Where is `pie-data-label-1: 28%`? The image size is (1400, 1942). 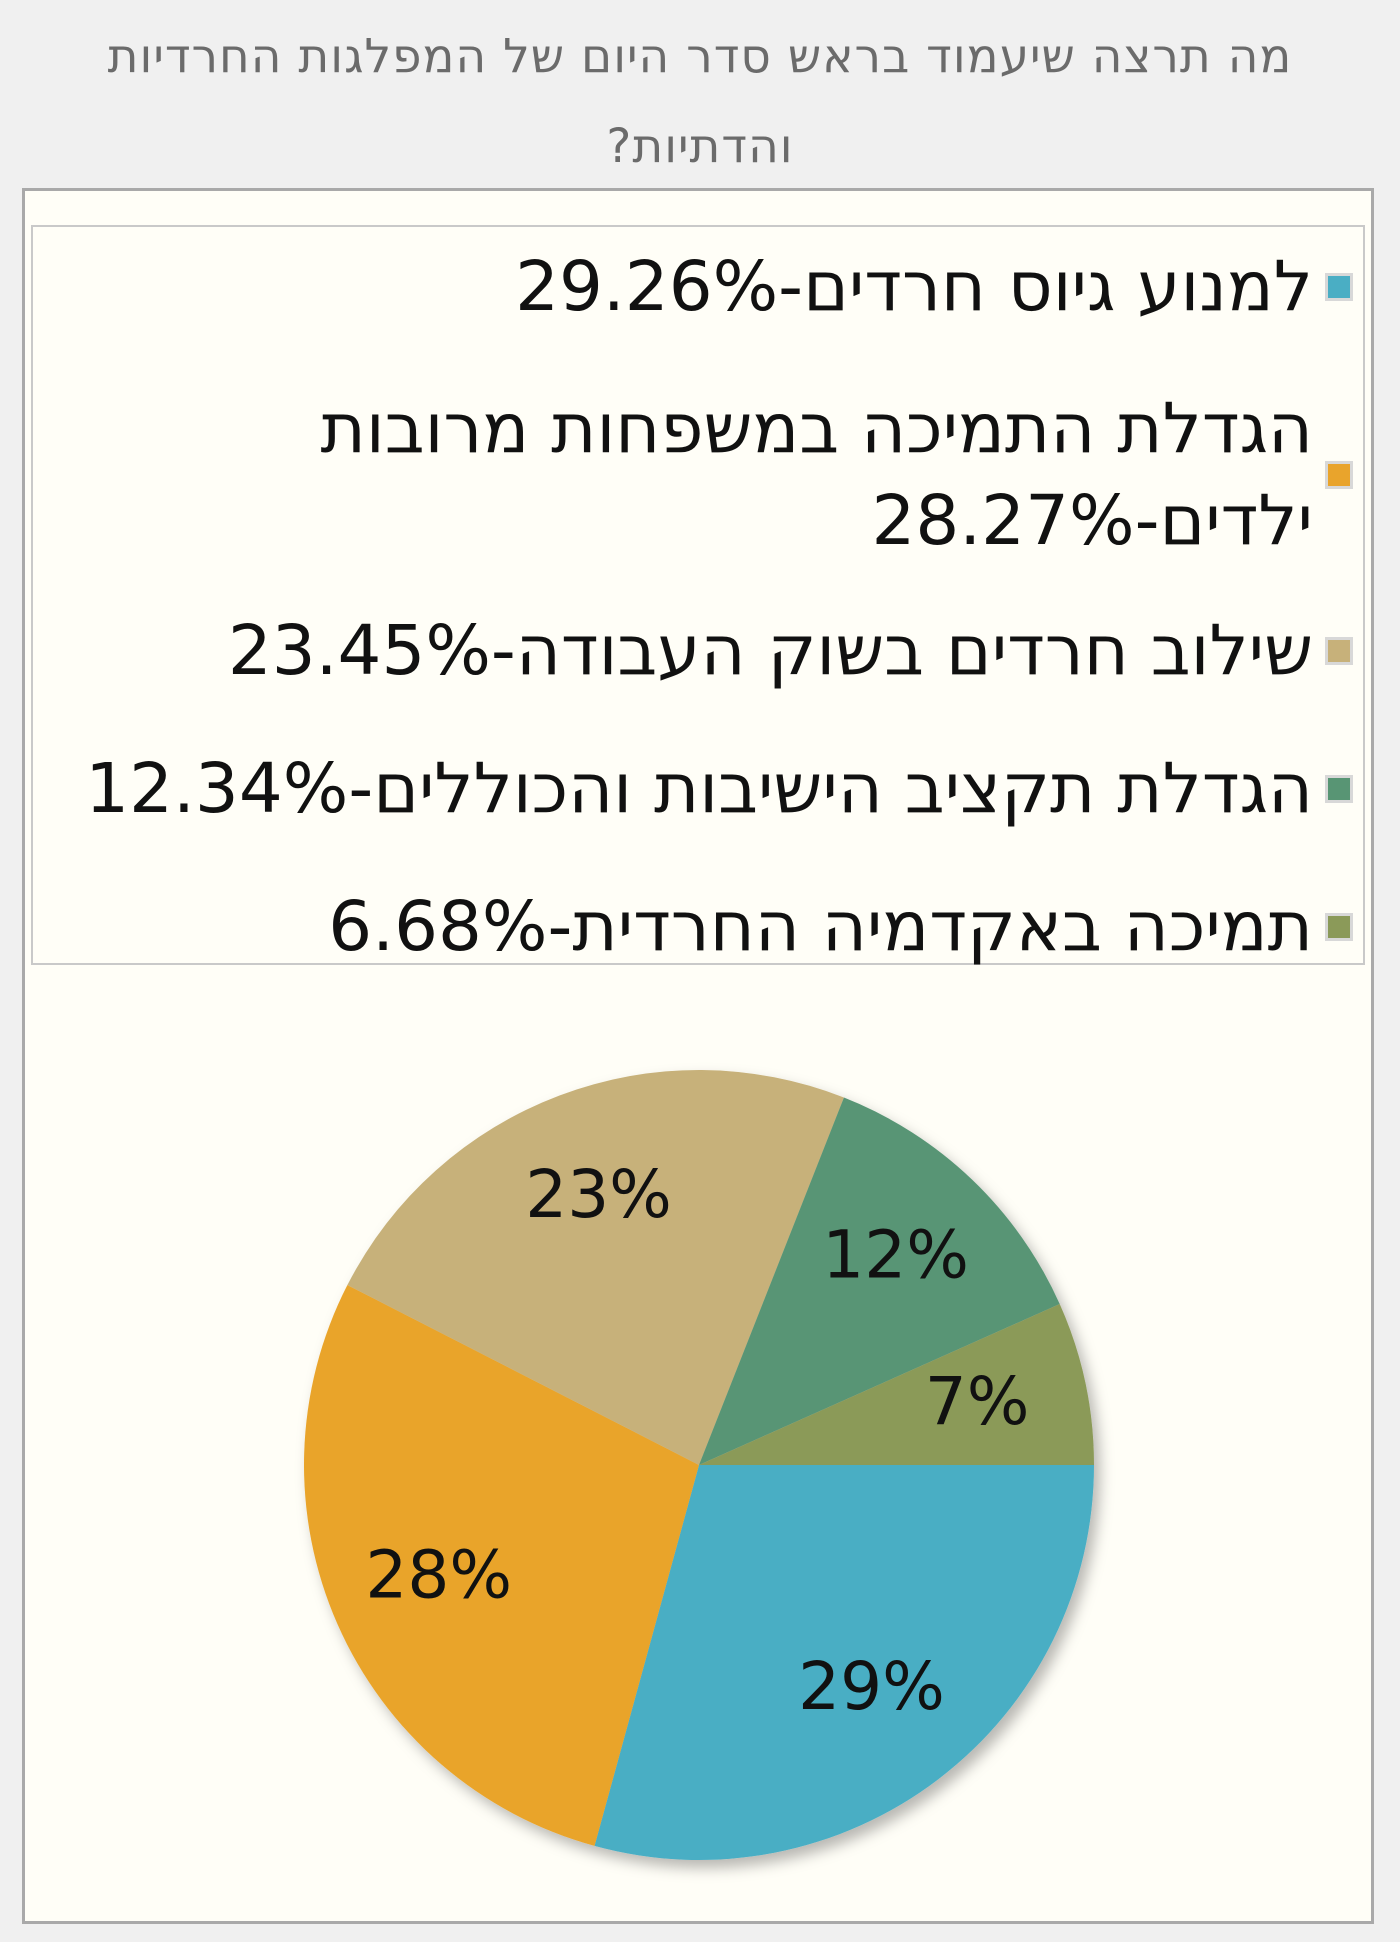
pie-data-label-1: 28% is located at coordinates (438, 1575).